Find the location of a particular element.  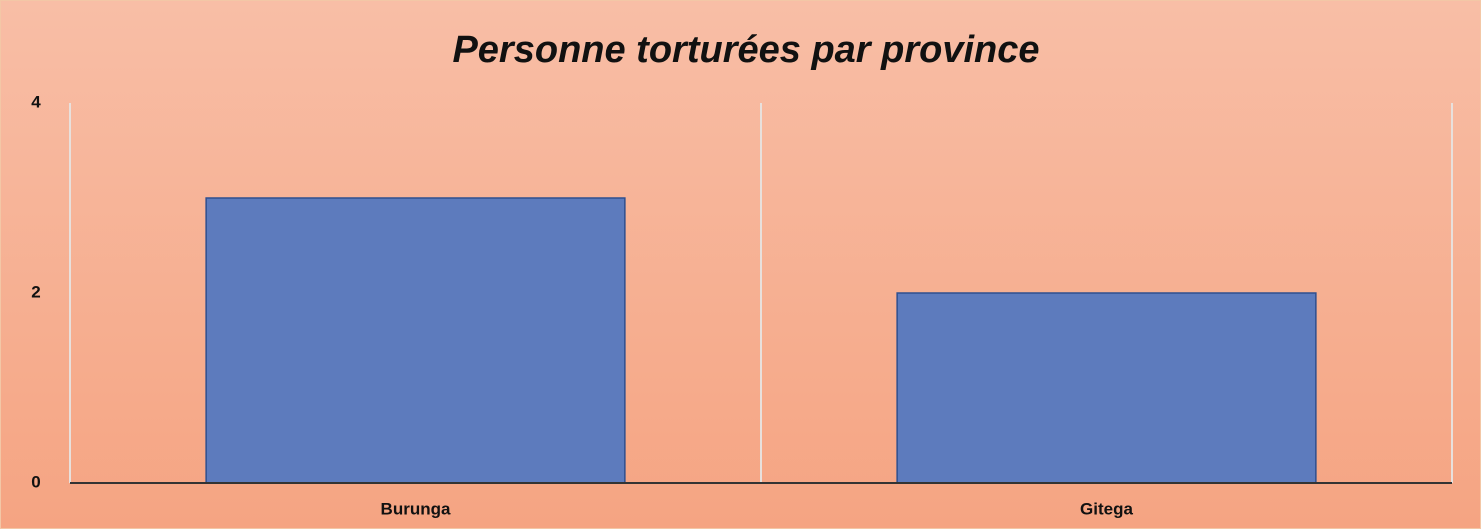

y-tick-label: 0 is located at coordinates (35, 481).